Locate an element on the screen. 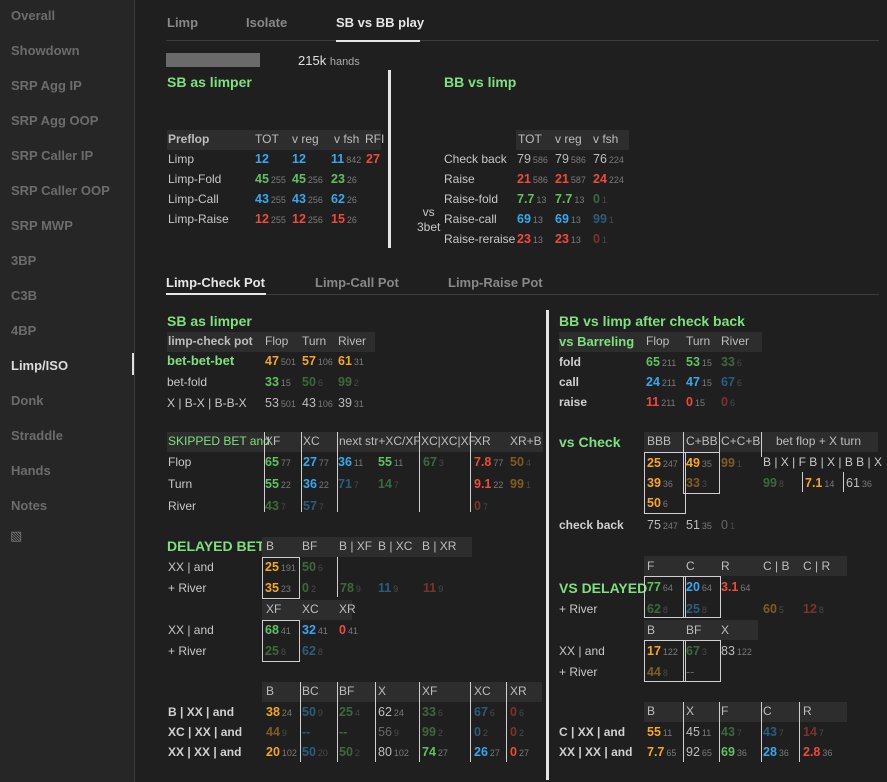 The height and width of the screenshot is (782, 887). delayed-cell: 35 23 is located at coordinates (278, 588).